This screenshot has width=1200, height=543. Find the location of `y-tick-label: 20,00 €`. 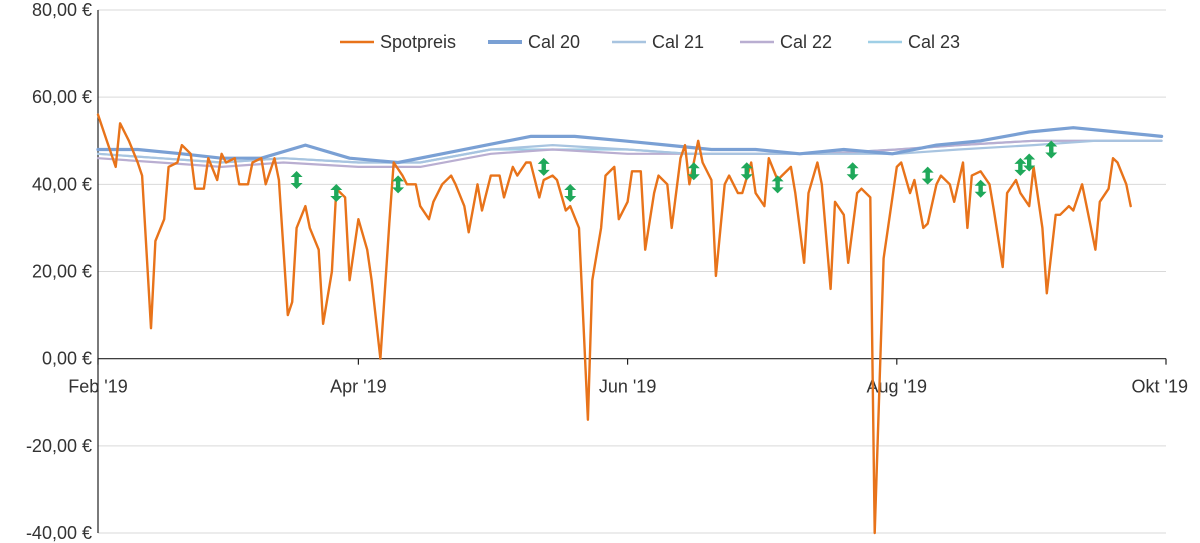

y-tick-label: 20,00 € is located at coordinates (62, 272).